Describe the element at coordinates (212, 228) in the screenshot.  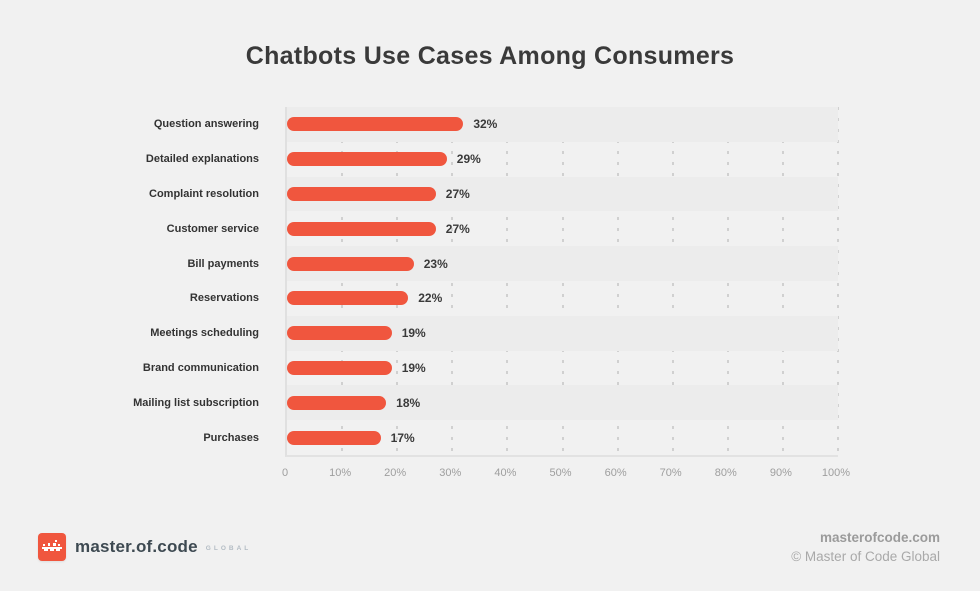
I see `category-label: Customer service` at that location.